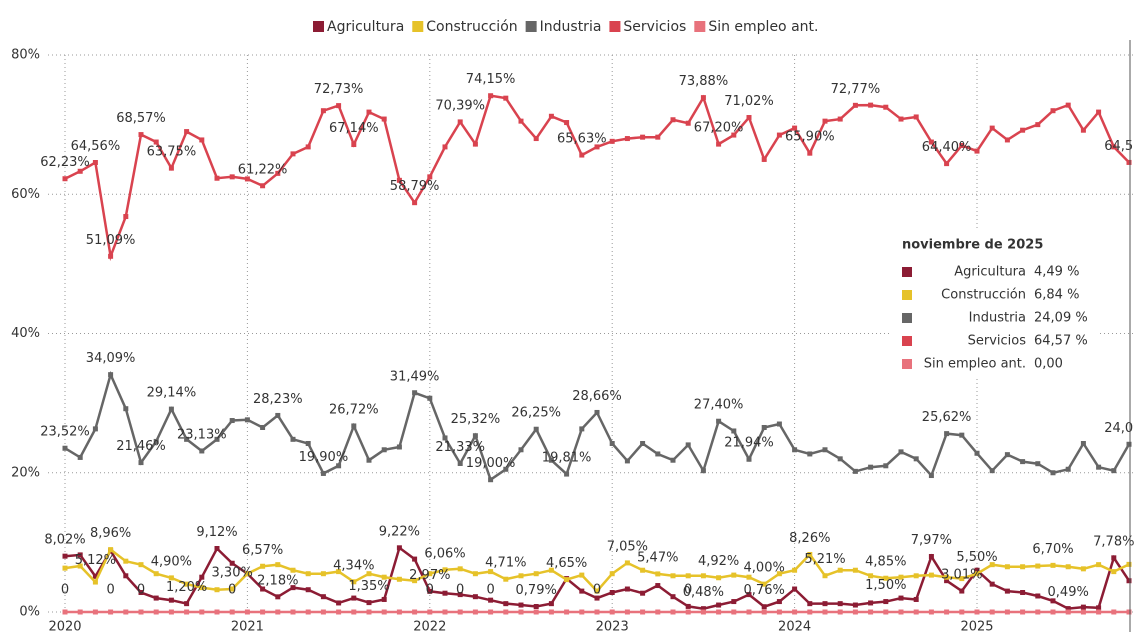 Image resolution: width=1134 pixels, height=632 pixels. Describe the element at coordinates (186, 587) in the screenshot. I see `data-label: 1,20%` at that location.